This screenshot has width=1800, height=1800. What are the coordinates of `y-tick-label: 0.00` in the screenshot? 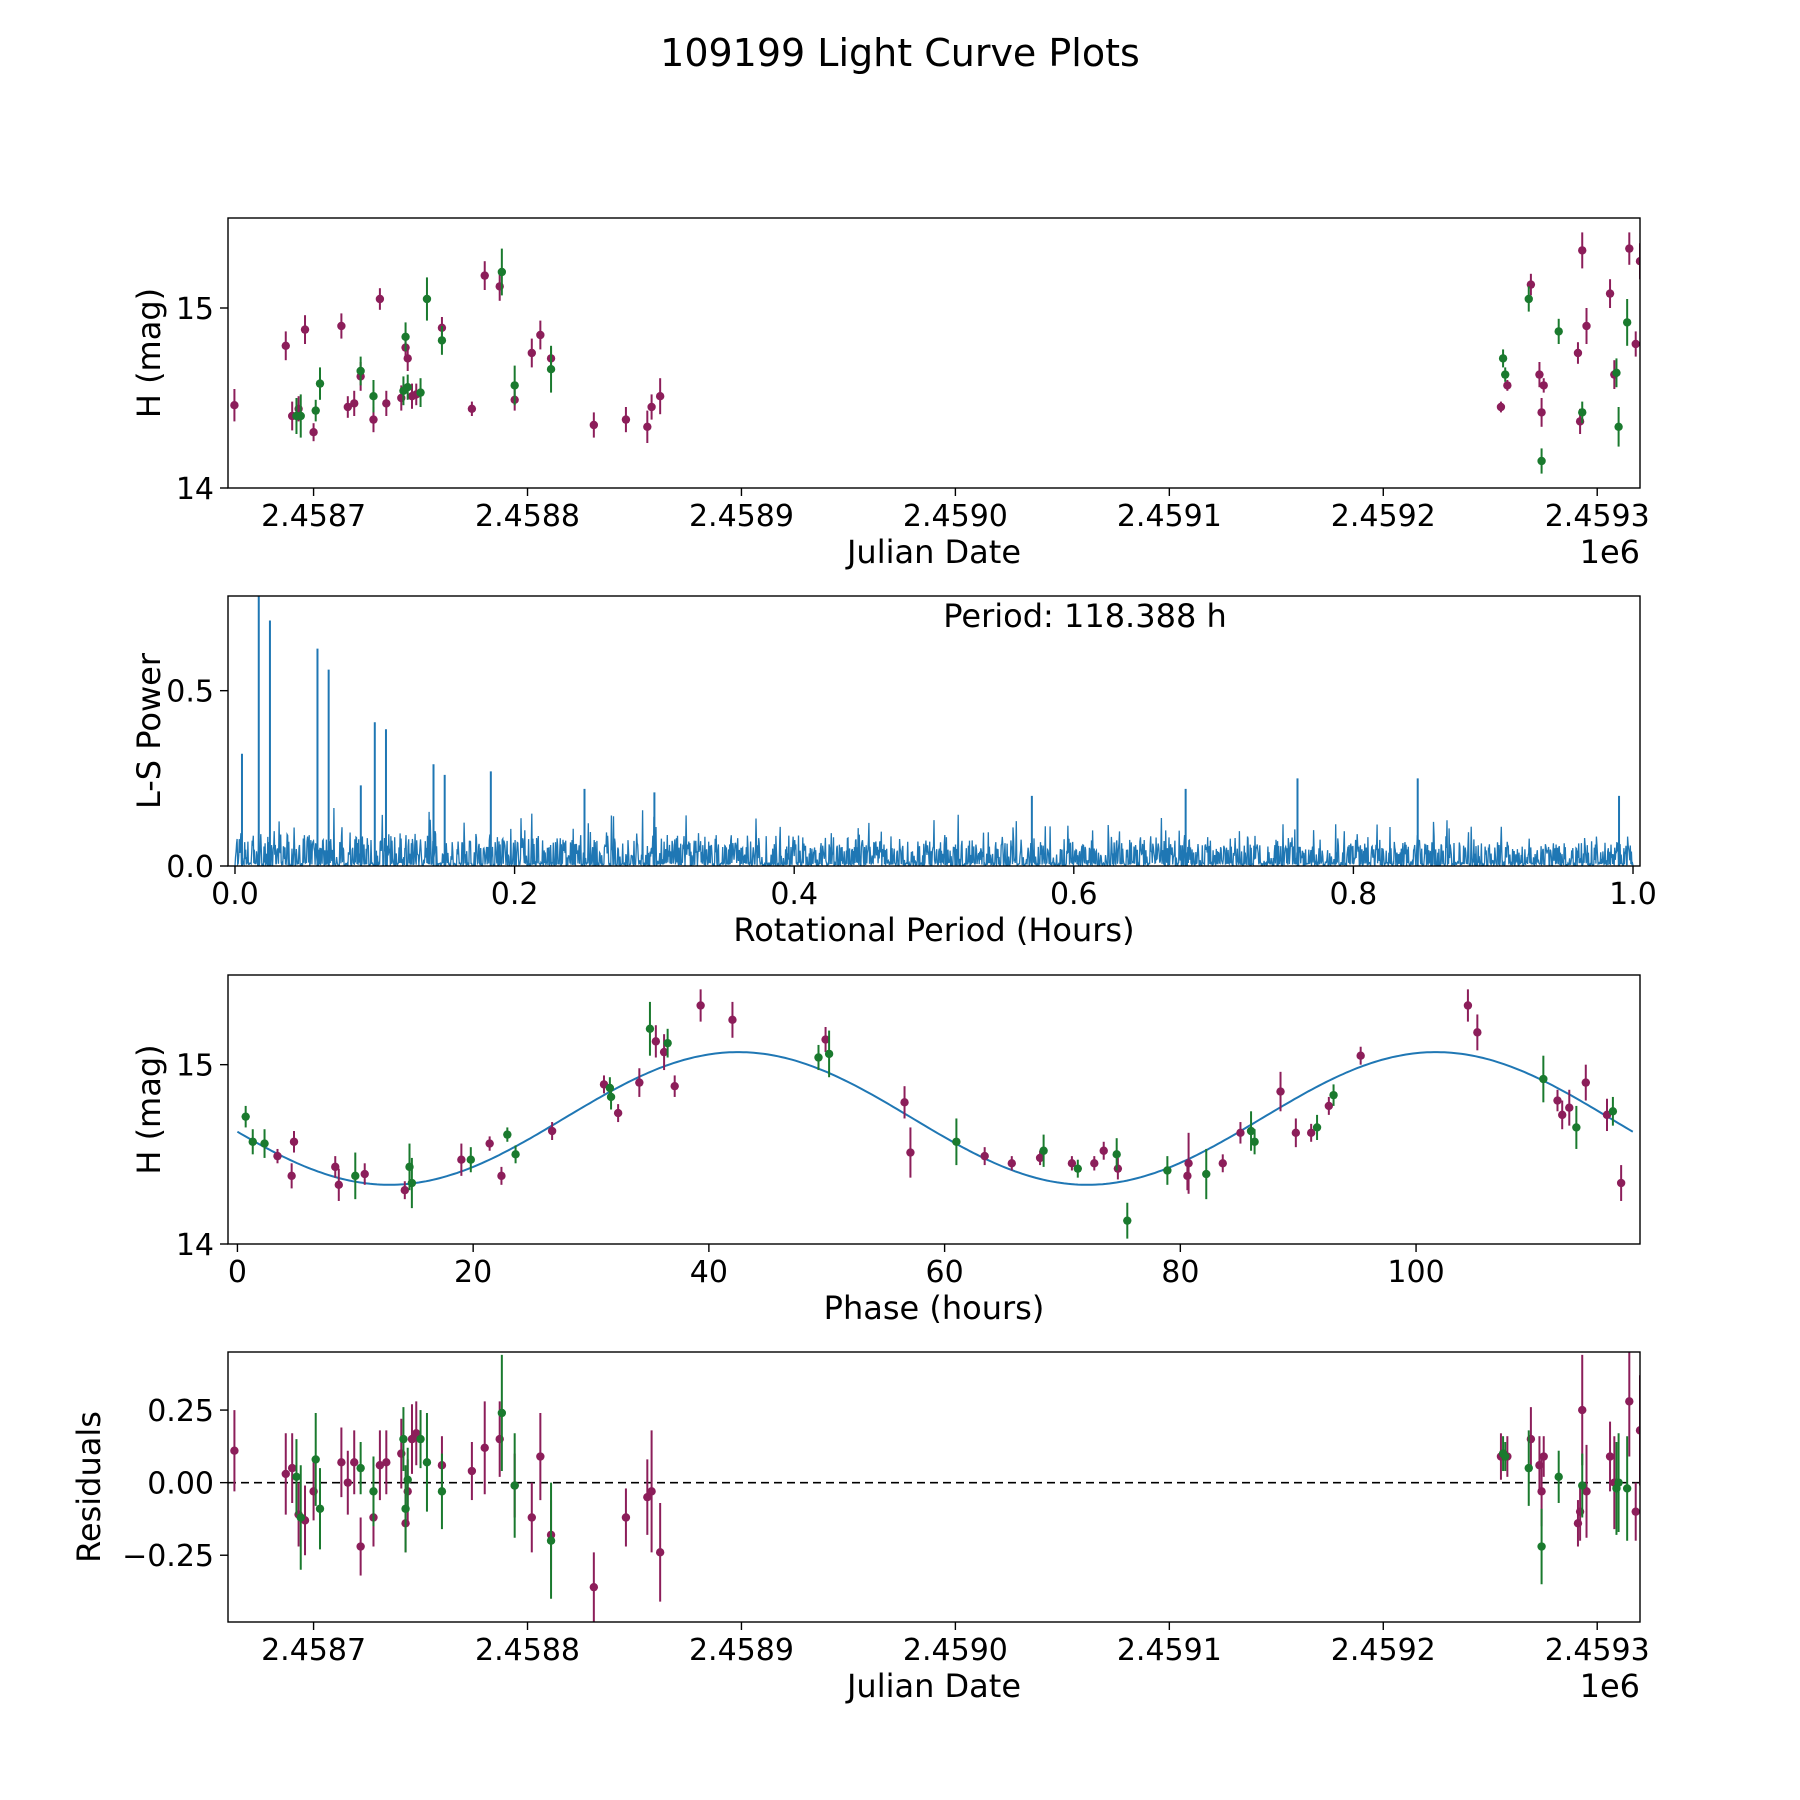 It's located at (180, 1484).